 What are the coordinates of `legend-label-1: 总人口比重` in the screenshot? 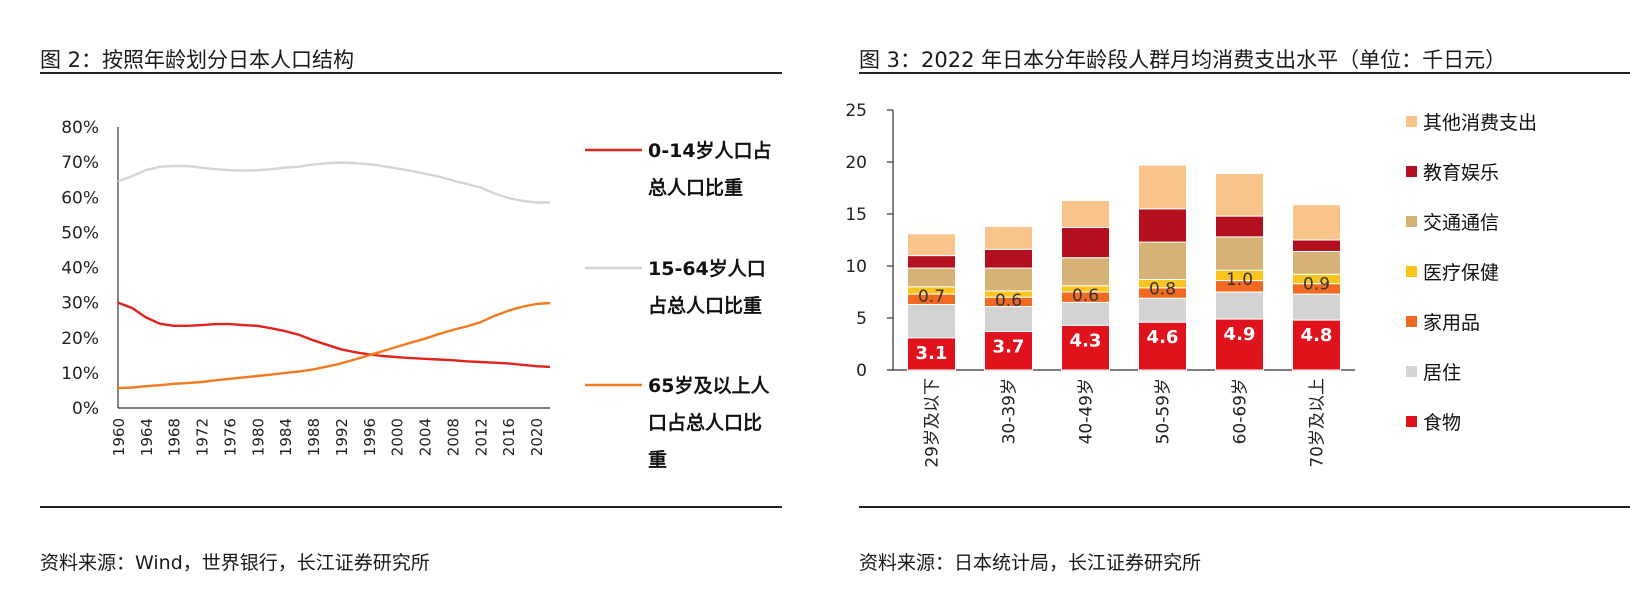 It's located at (695, 187).